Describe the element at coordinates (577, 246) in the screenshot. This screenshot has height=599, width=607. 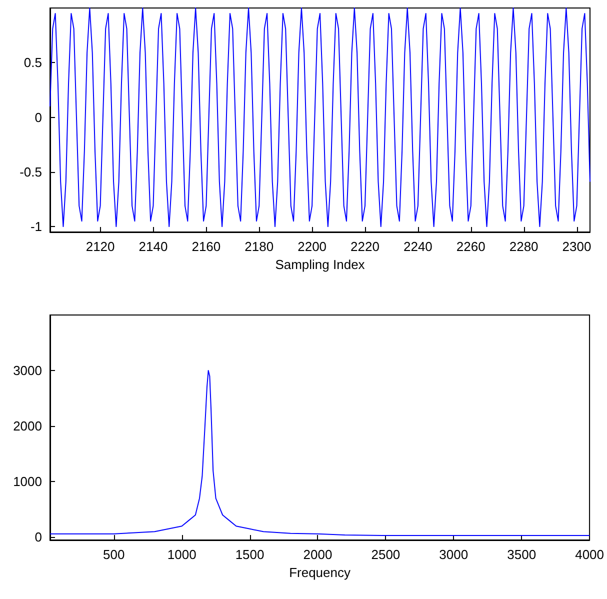
I see `x-tick-label: 2300` at that location.